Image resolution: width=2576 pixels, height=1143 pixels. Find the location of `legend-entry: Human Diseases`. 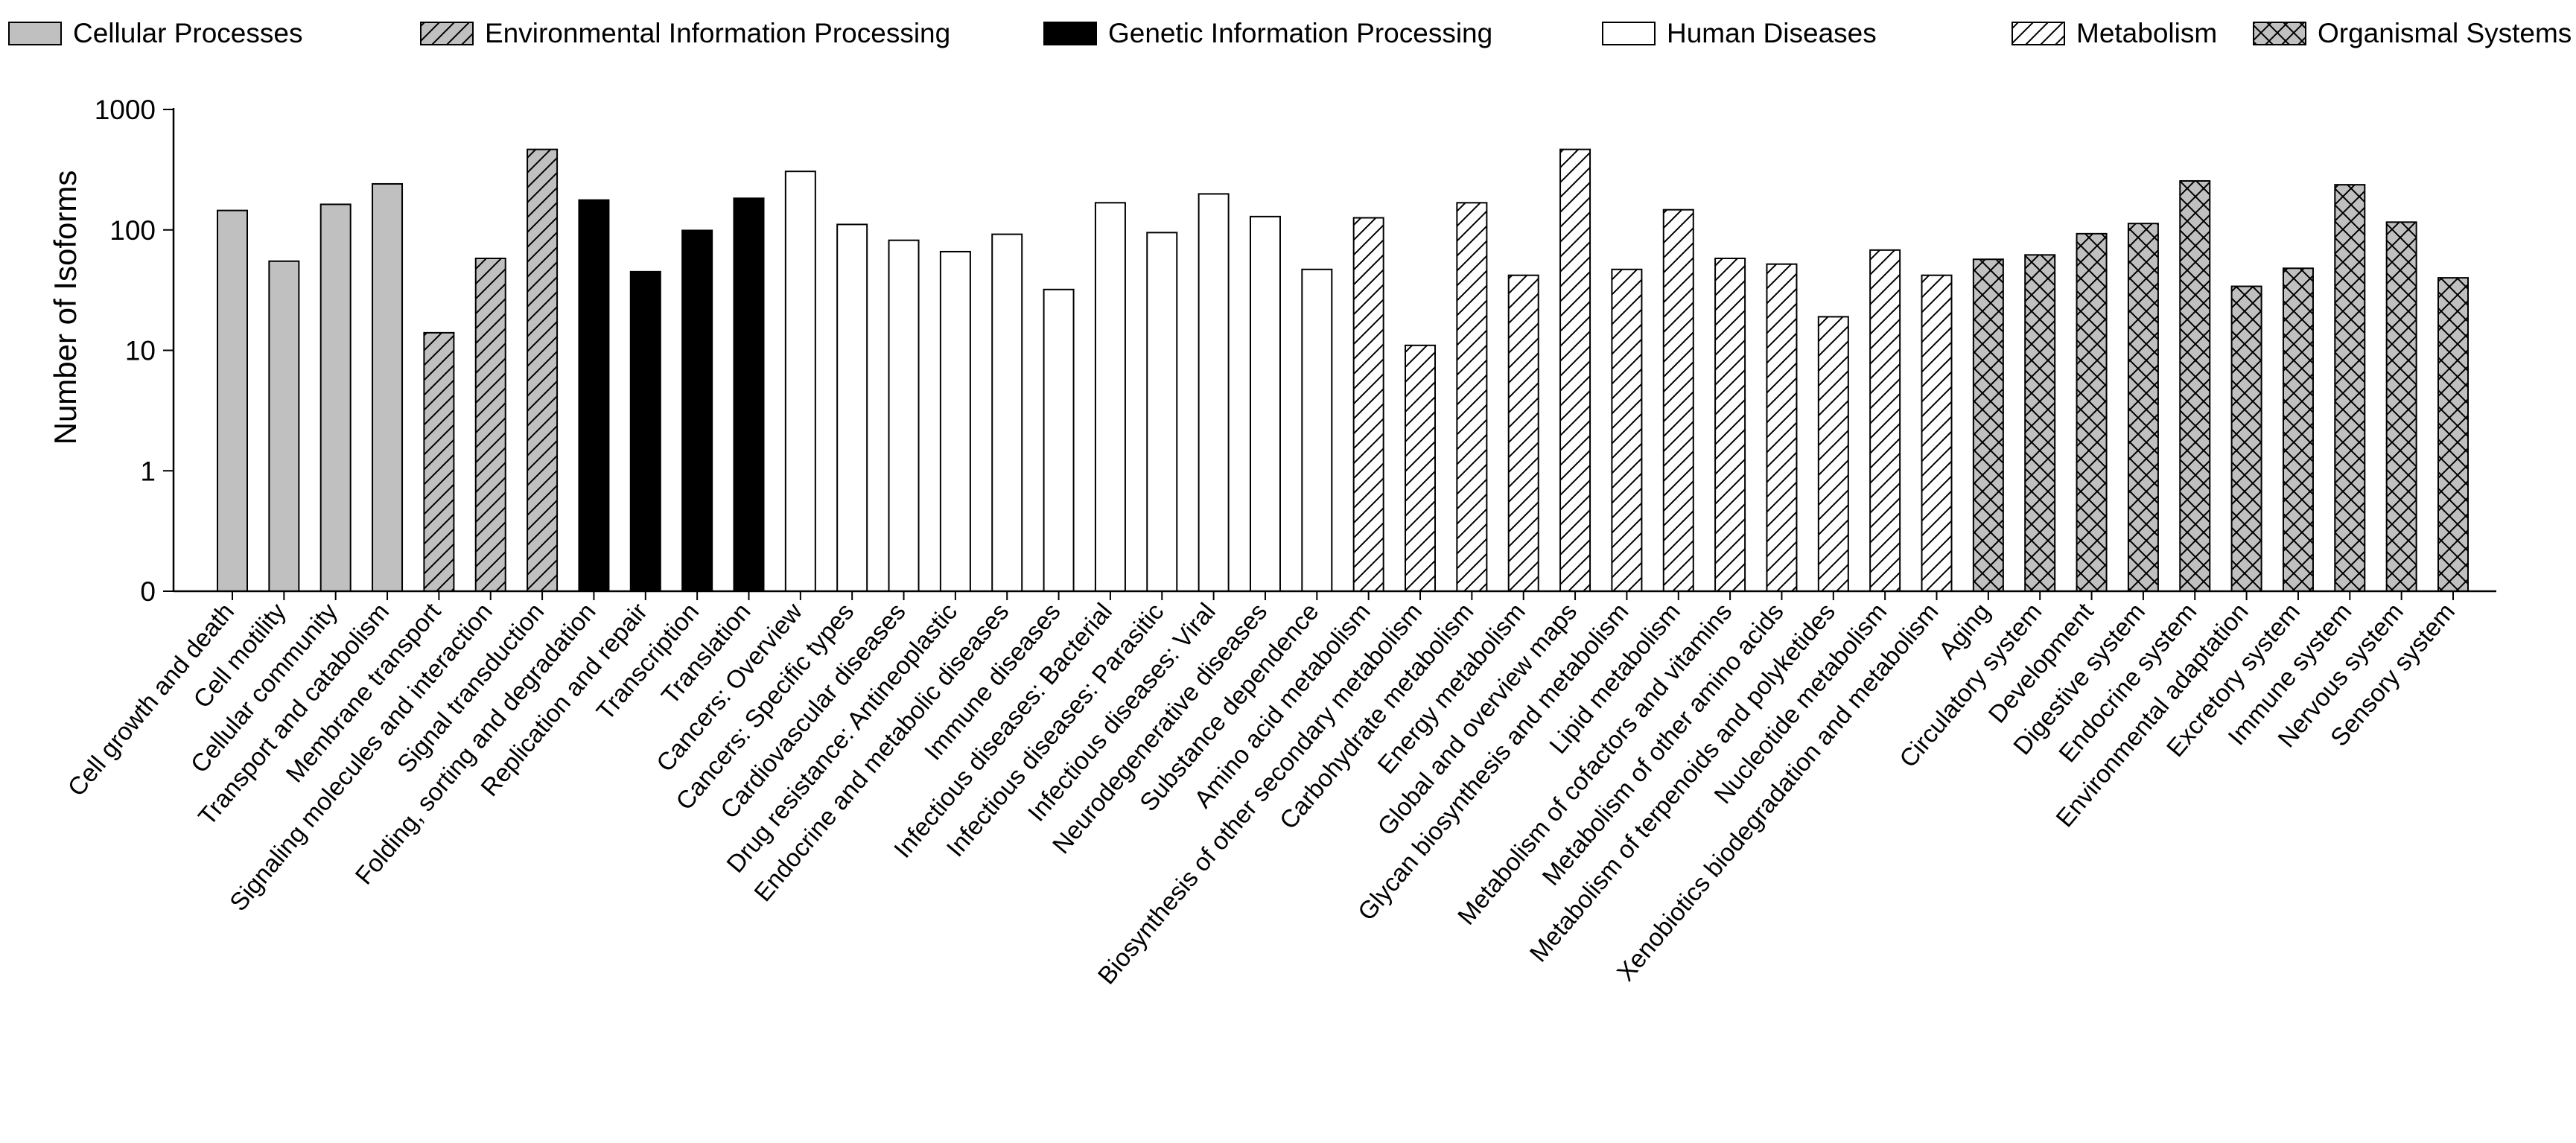

legend-entry: Human Diseases is located at coordinates (1739, 33).